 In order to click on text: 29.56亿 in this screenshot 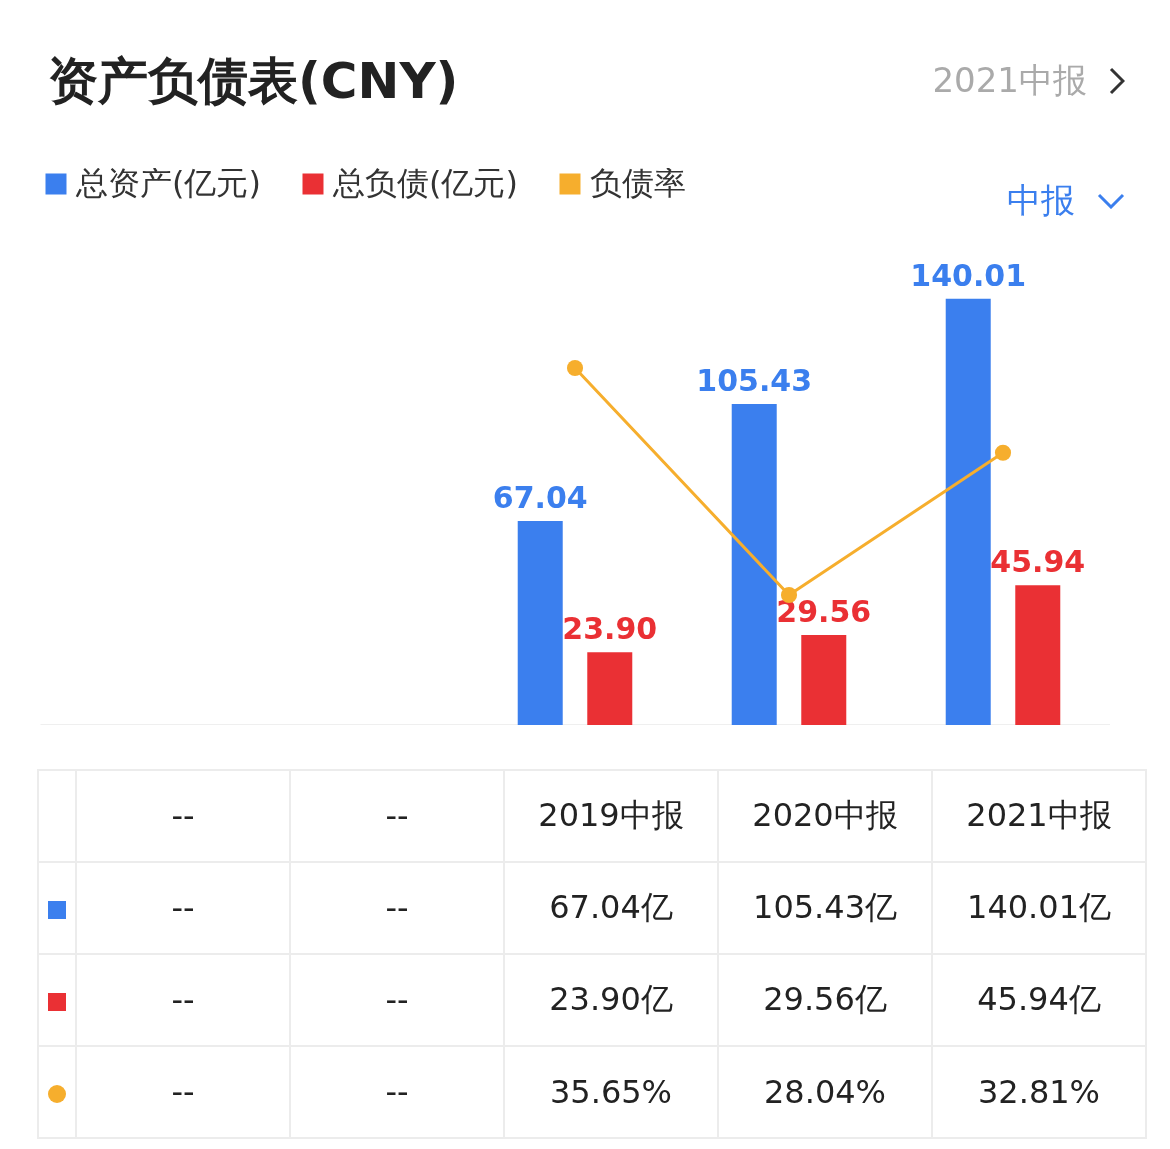, I will do `click(825, 1000)`.